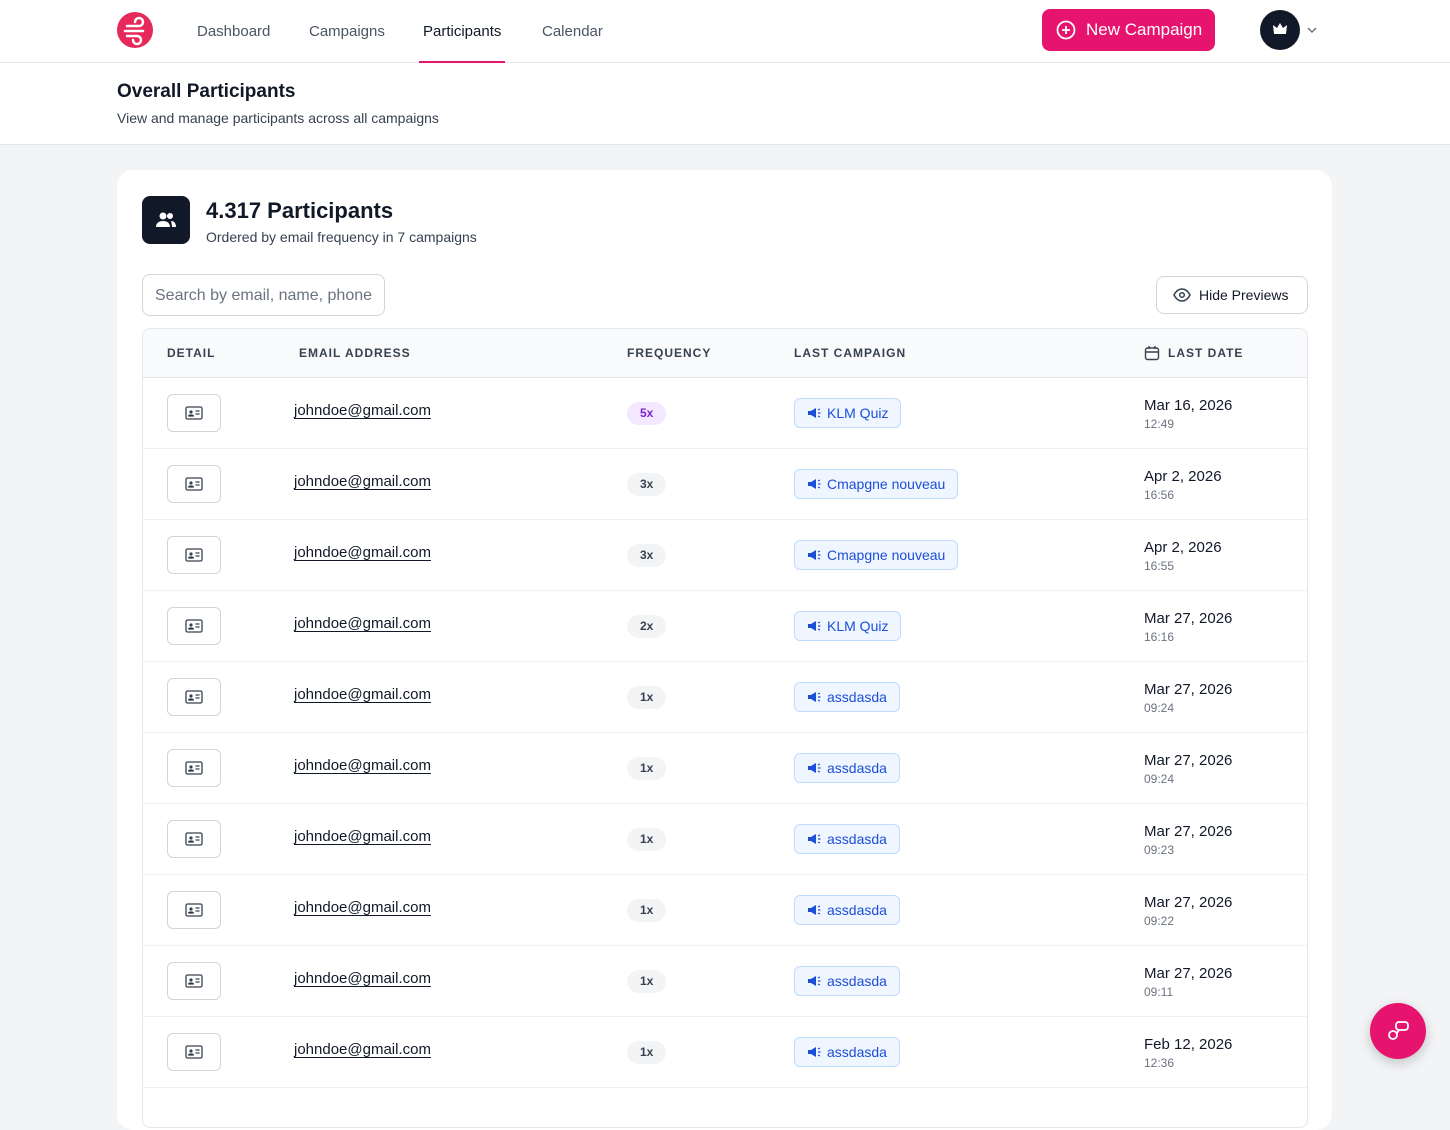 The width and height of the screenshot is (1450, 1130). I want to click on new-campaign-label: New Campaign, so click(1144, 29).